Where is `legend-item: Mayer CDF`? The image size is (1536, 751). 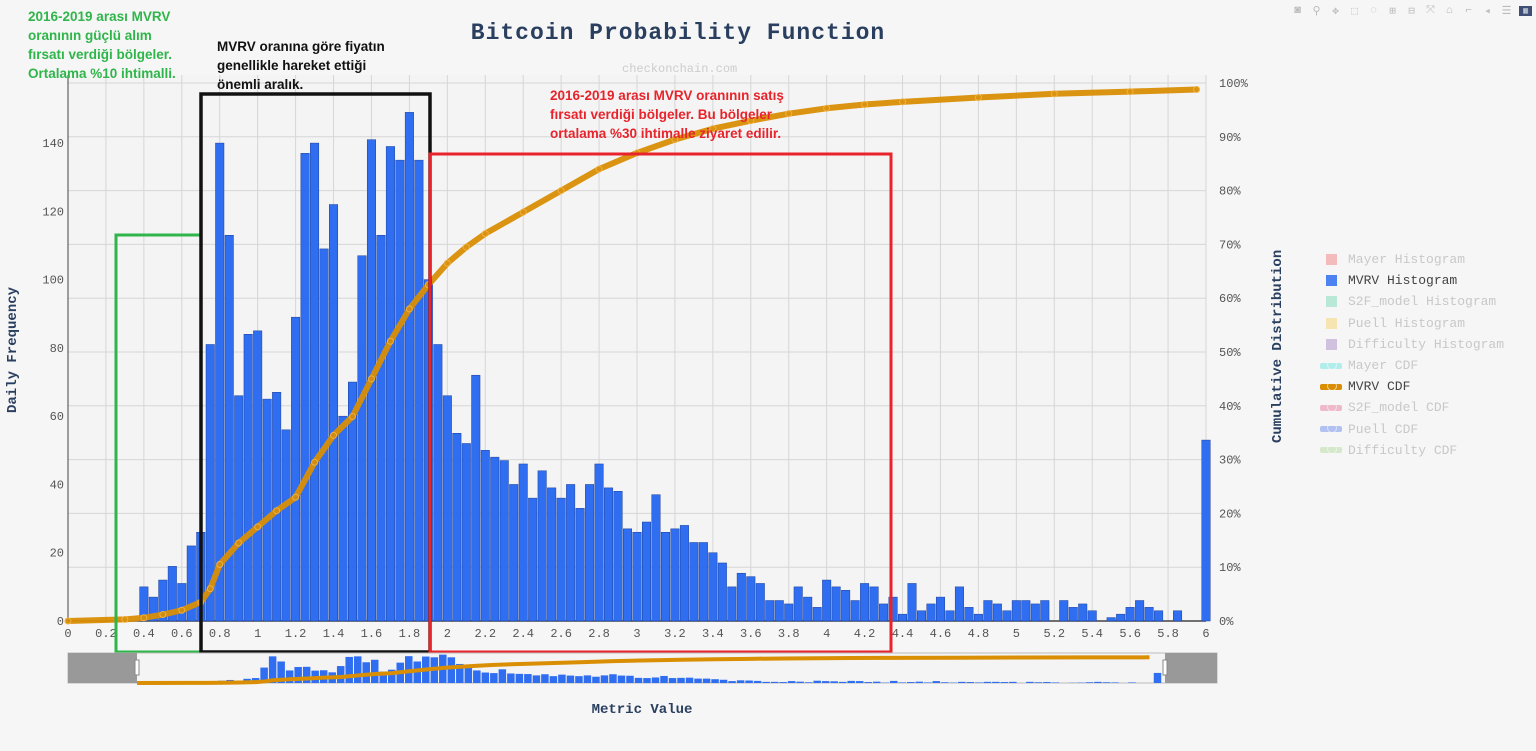 legend-item: Mayer CDF is located at coordinates (1412, 365).